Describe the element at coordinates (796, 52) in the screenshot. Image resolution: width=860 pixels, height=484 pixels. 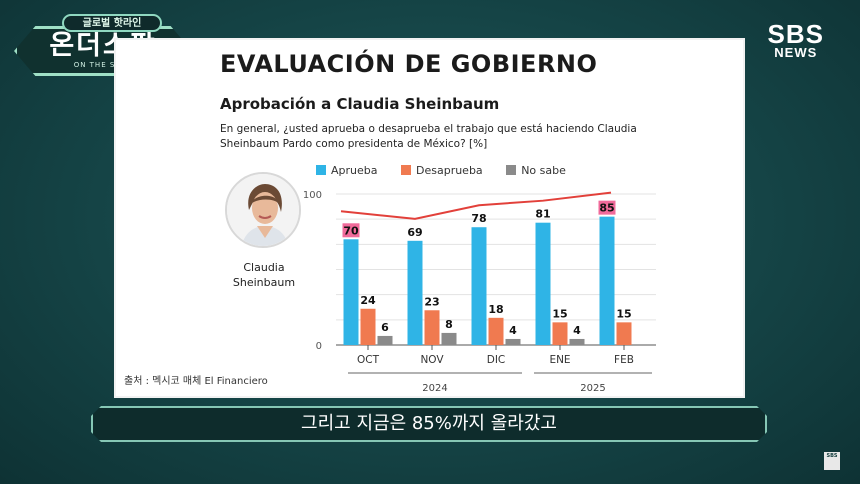
I see `broadcaster-logo-line2: NEWS` at that location.